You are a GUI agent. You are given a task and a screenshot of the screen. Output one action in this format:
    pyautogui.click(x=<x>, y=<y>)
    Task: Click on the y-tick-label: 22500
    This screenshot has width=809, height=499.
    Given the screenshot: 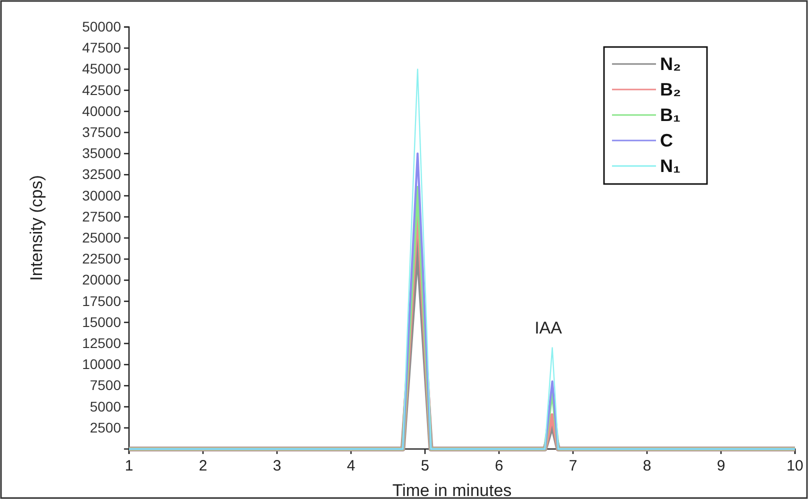 What is the action you would take?
    pyautogui.click(x=102, y=258)
    